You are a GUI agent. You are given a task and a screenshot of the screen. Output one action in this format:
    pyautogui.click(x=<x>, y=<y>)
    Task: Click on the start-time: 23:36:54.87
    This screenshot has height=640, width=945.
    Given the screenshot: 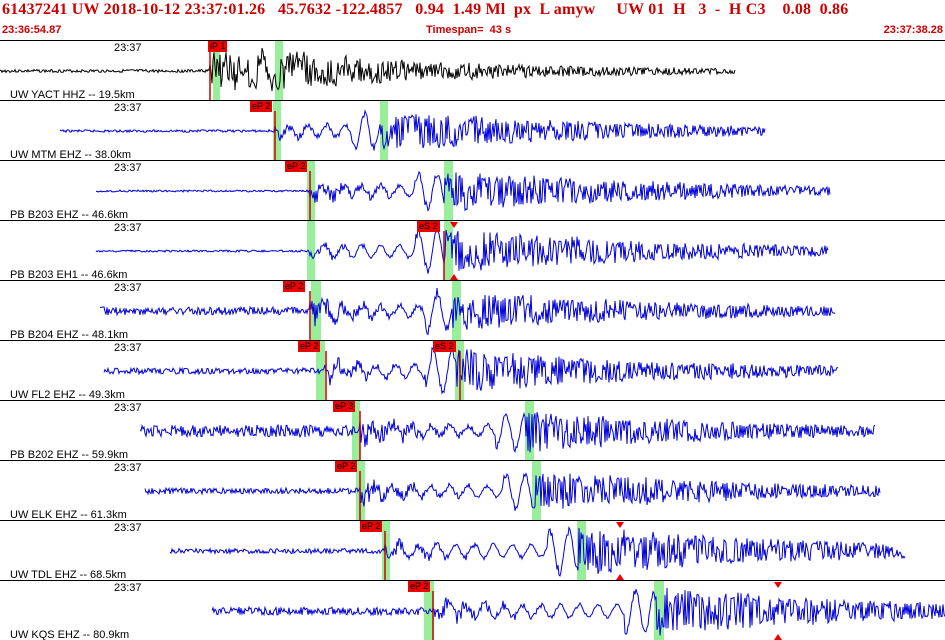 What is the action you would take?
    pyautogui.click(x=32, y=30)
    